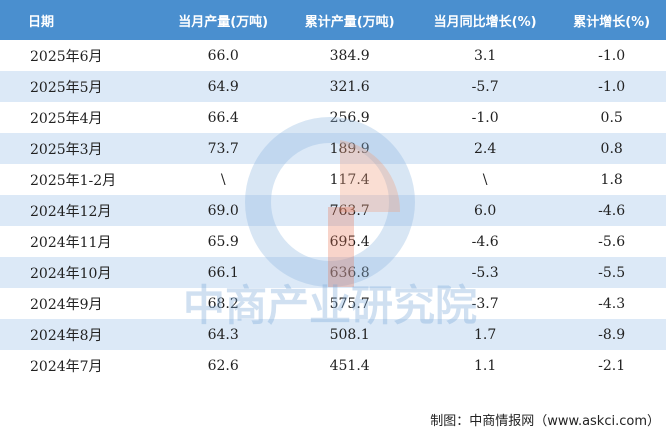  I want to click on value-cell: -5.6, so click(612, 241).